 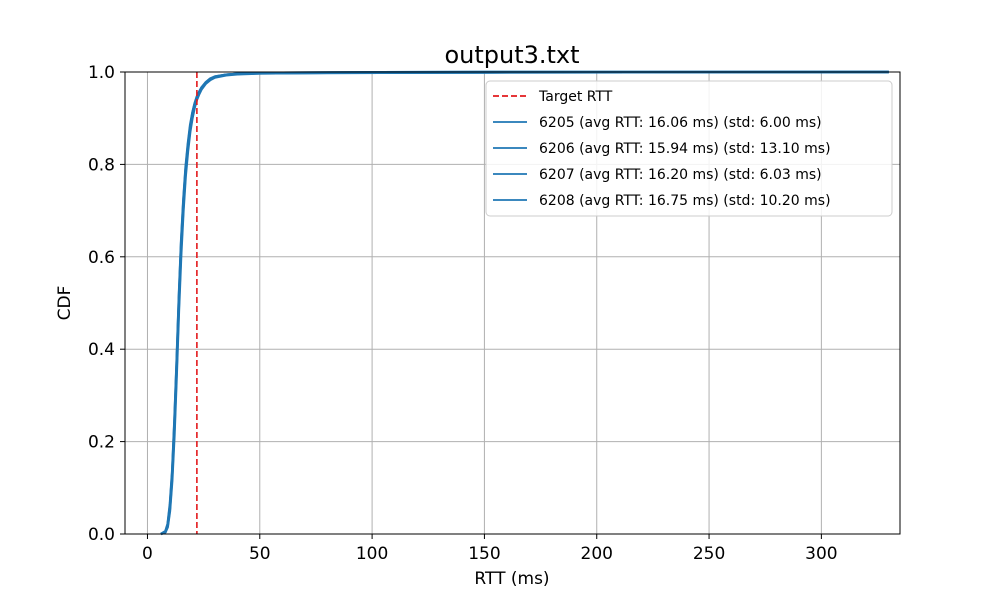 I want to click on x-tick-label: 300, so click(x=821, y=554).